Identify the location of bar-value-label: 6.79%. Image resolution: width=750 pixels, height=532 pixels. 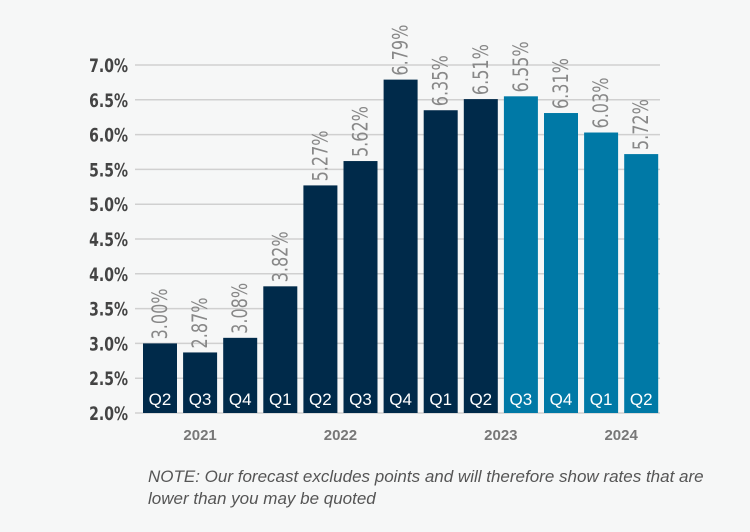
(400, 50).